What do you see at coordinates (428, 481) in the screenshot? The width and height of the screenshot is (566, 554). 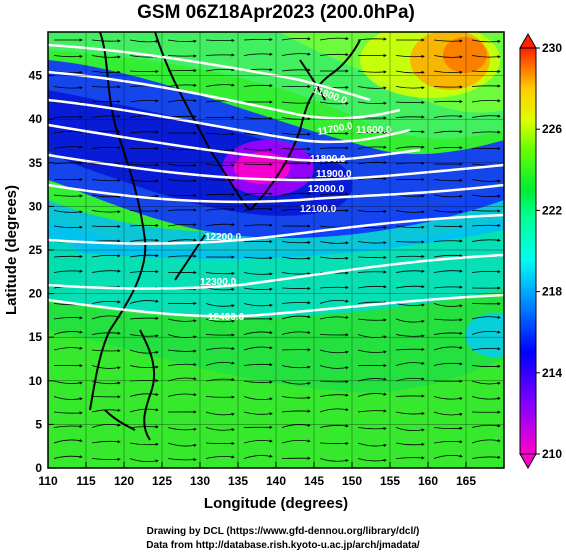 I see `x-tick-label: 160` at bounding box center [428, 481].